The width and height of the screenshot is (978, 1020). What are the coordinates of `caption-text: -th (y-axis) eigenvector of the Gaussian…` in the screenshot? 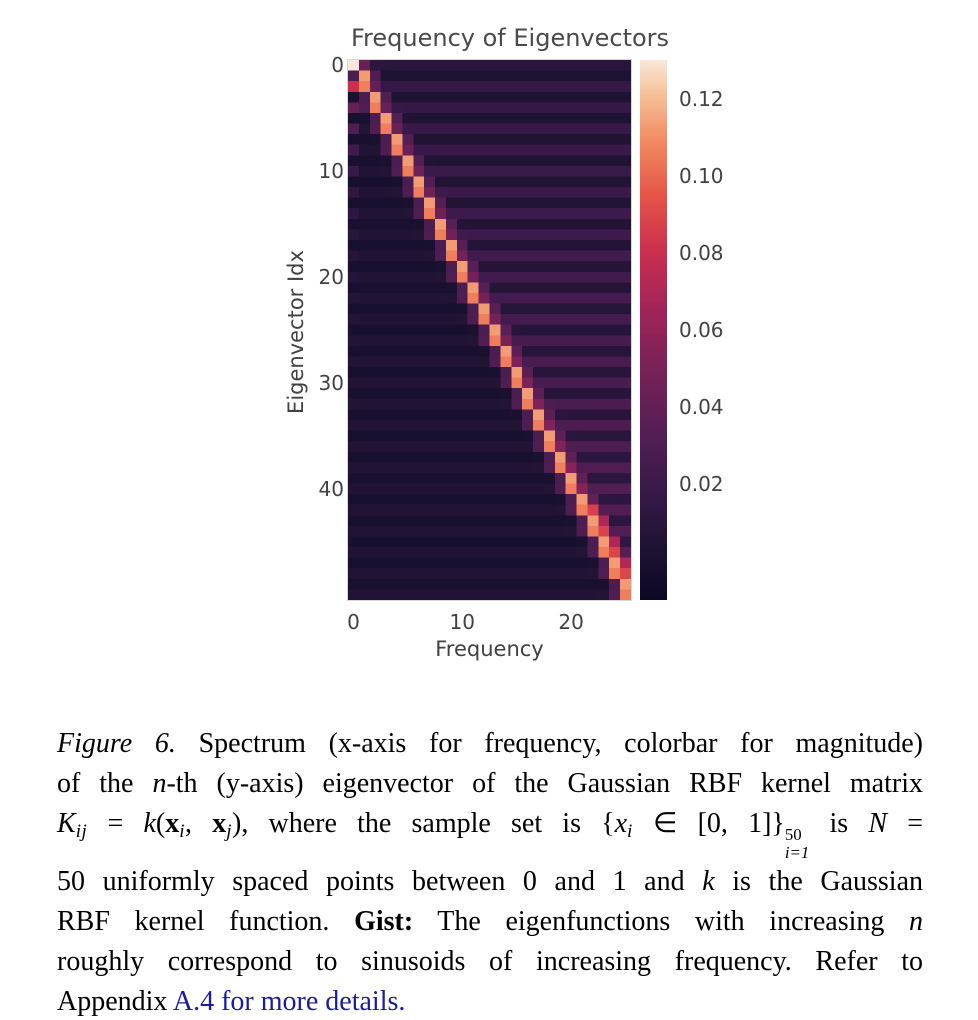 It's located at (544, 783).